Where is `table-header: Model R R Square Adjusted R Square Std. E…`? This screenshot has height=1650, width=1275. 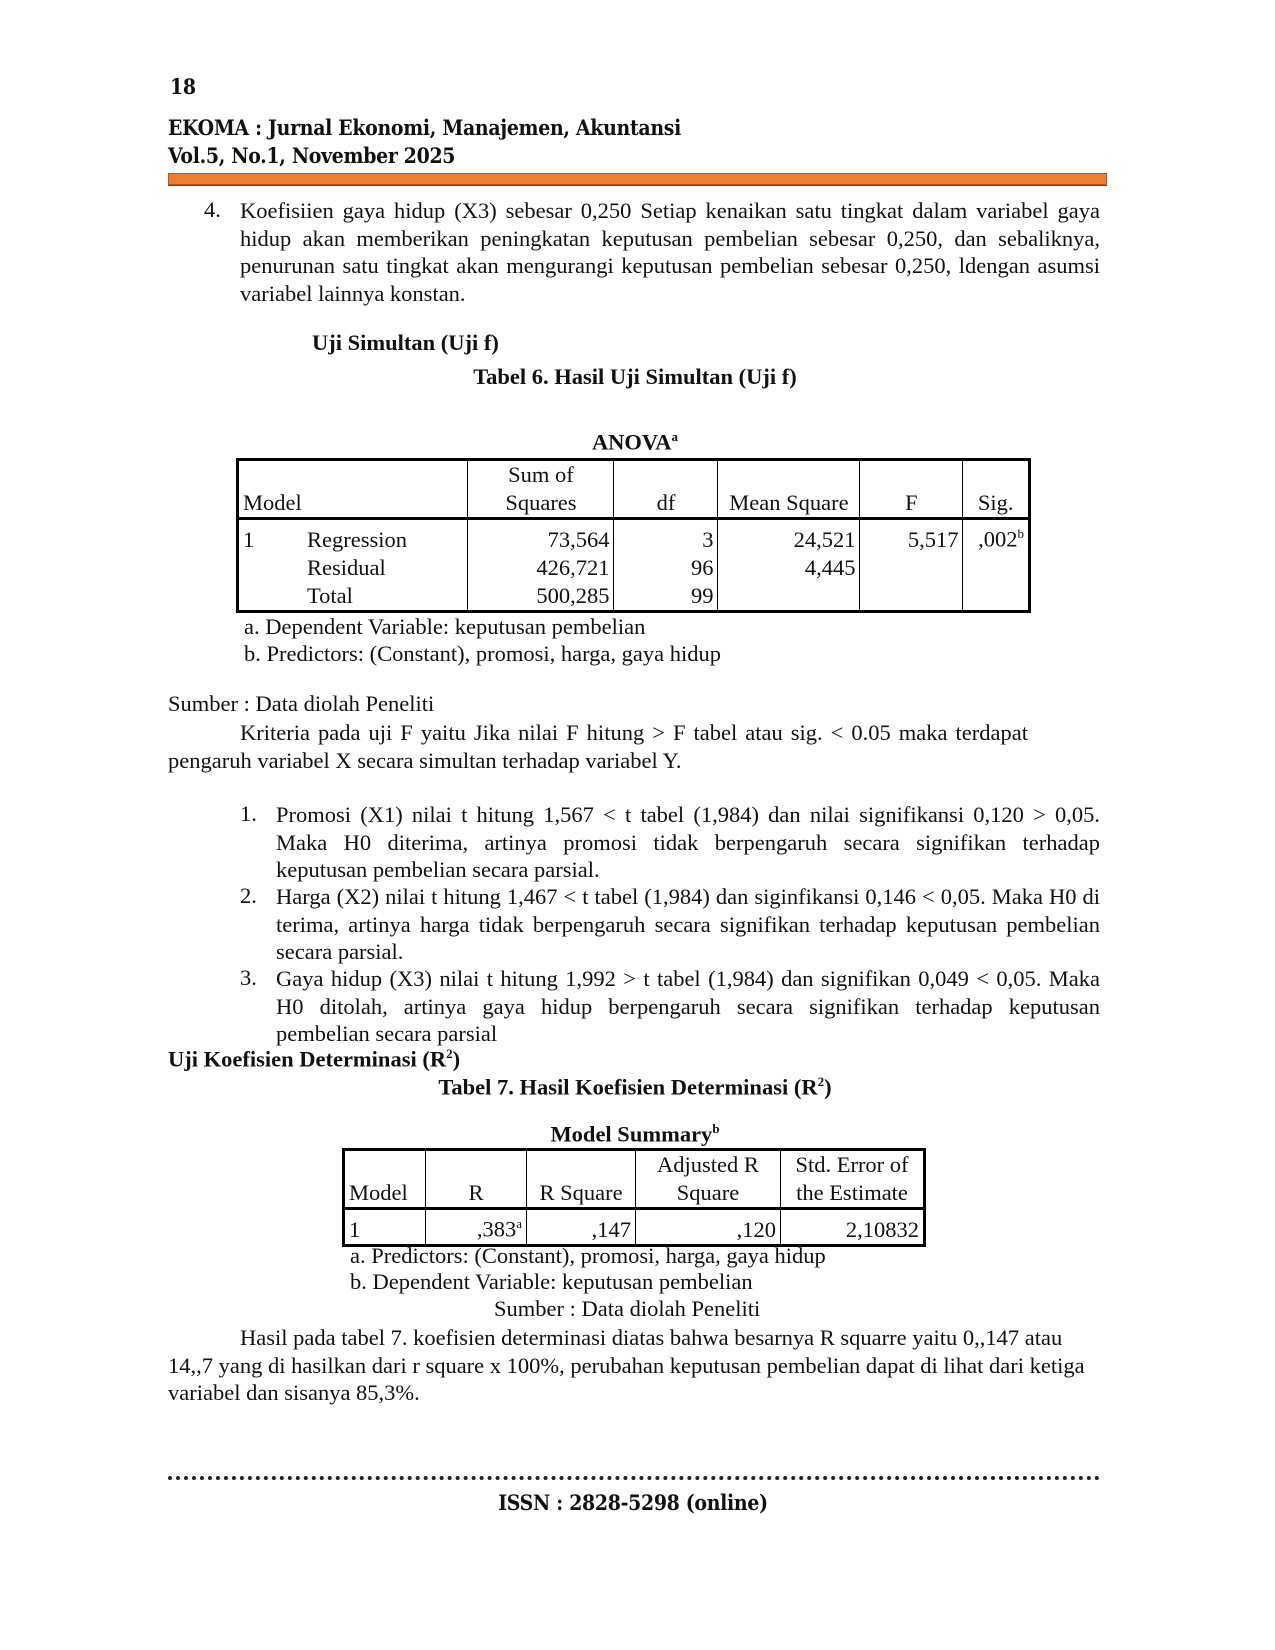 table-header: Model R R Square Adjusted R Square Std. E… is located at coordinates (634, 1179).